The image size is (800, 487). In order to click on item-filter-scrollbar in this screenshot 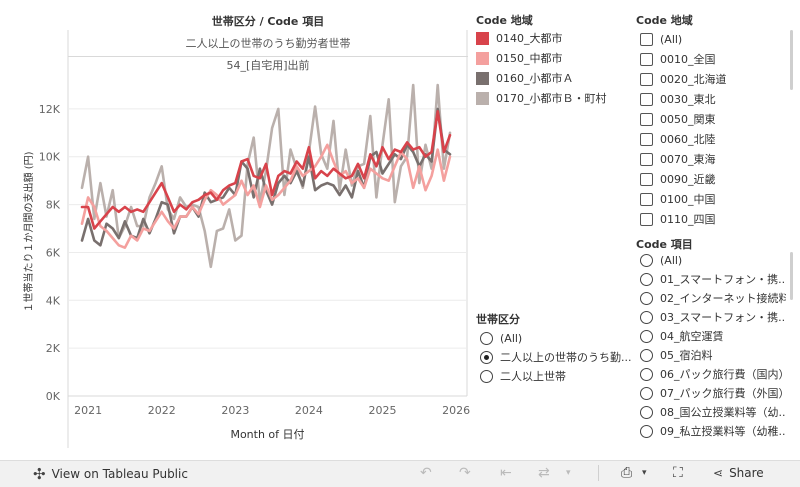, I will do `click(791, 276)`.